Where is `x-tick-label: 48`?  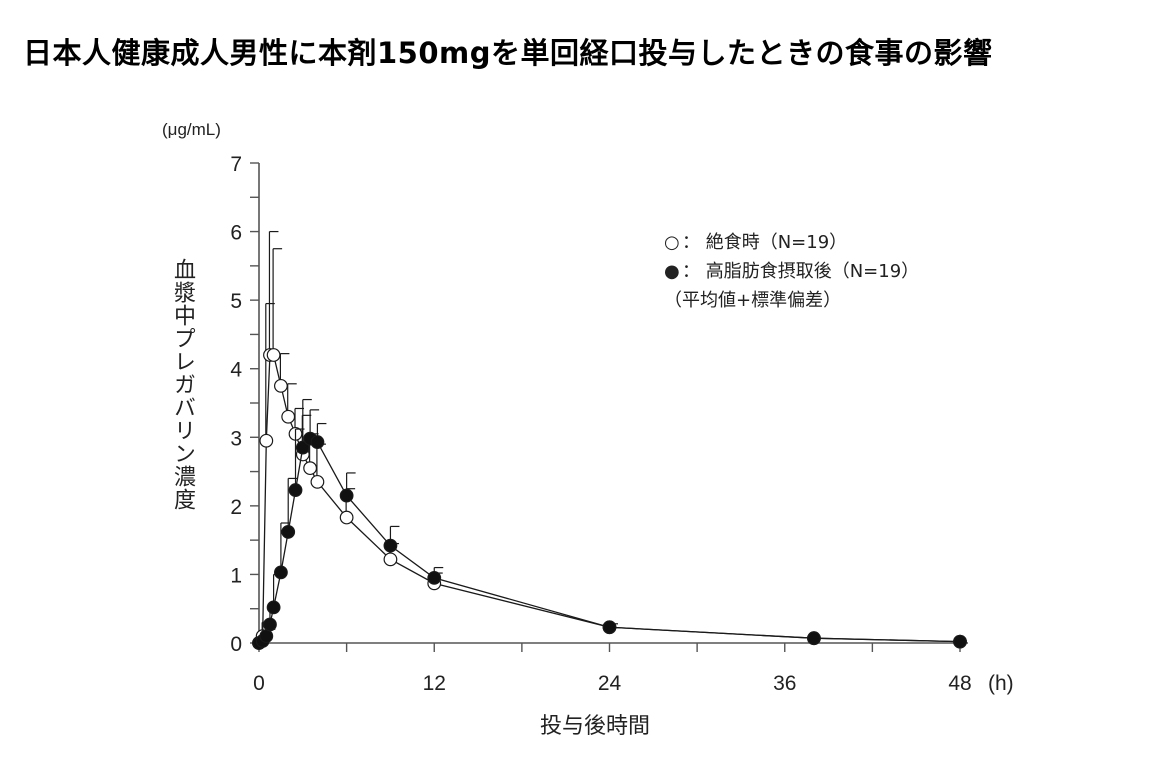
x-tick-label: 48 is located at coordinates (959, 683).